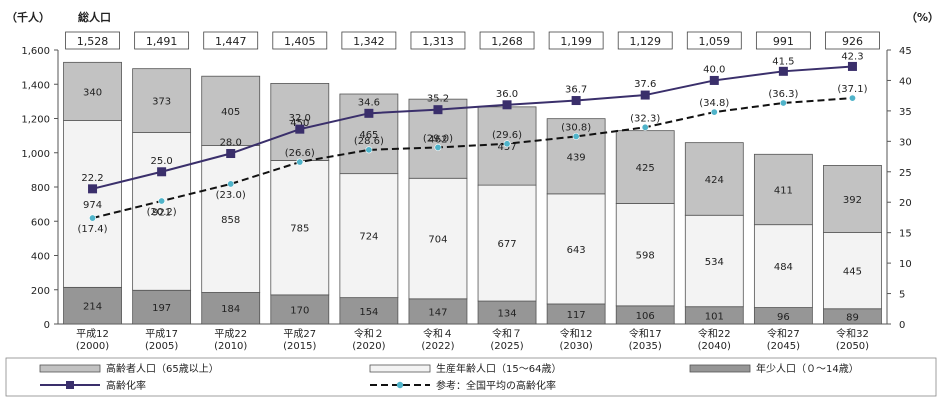 The height and width of the screenshot is (399, 942). I want to click on x-tick-label: 令和17, so click(645, 333).